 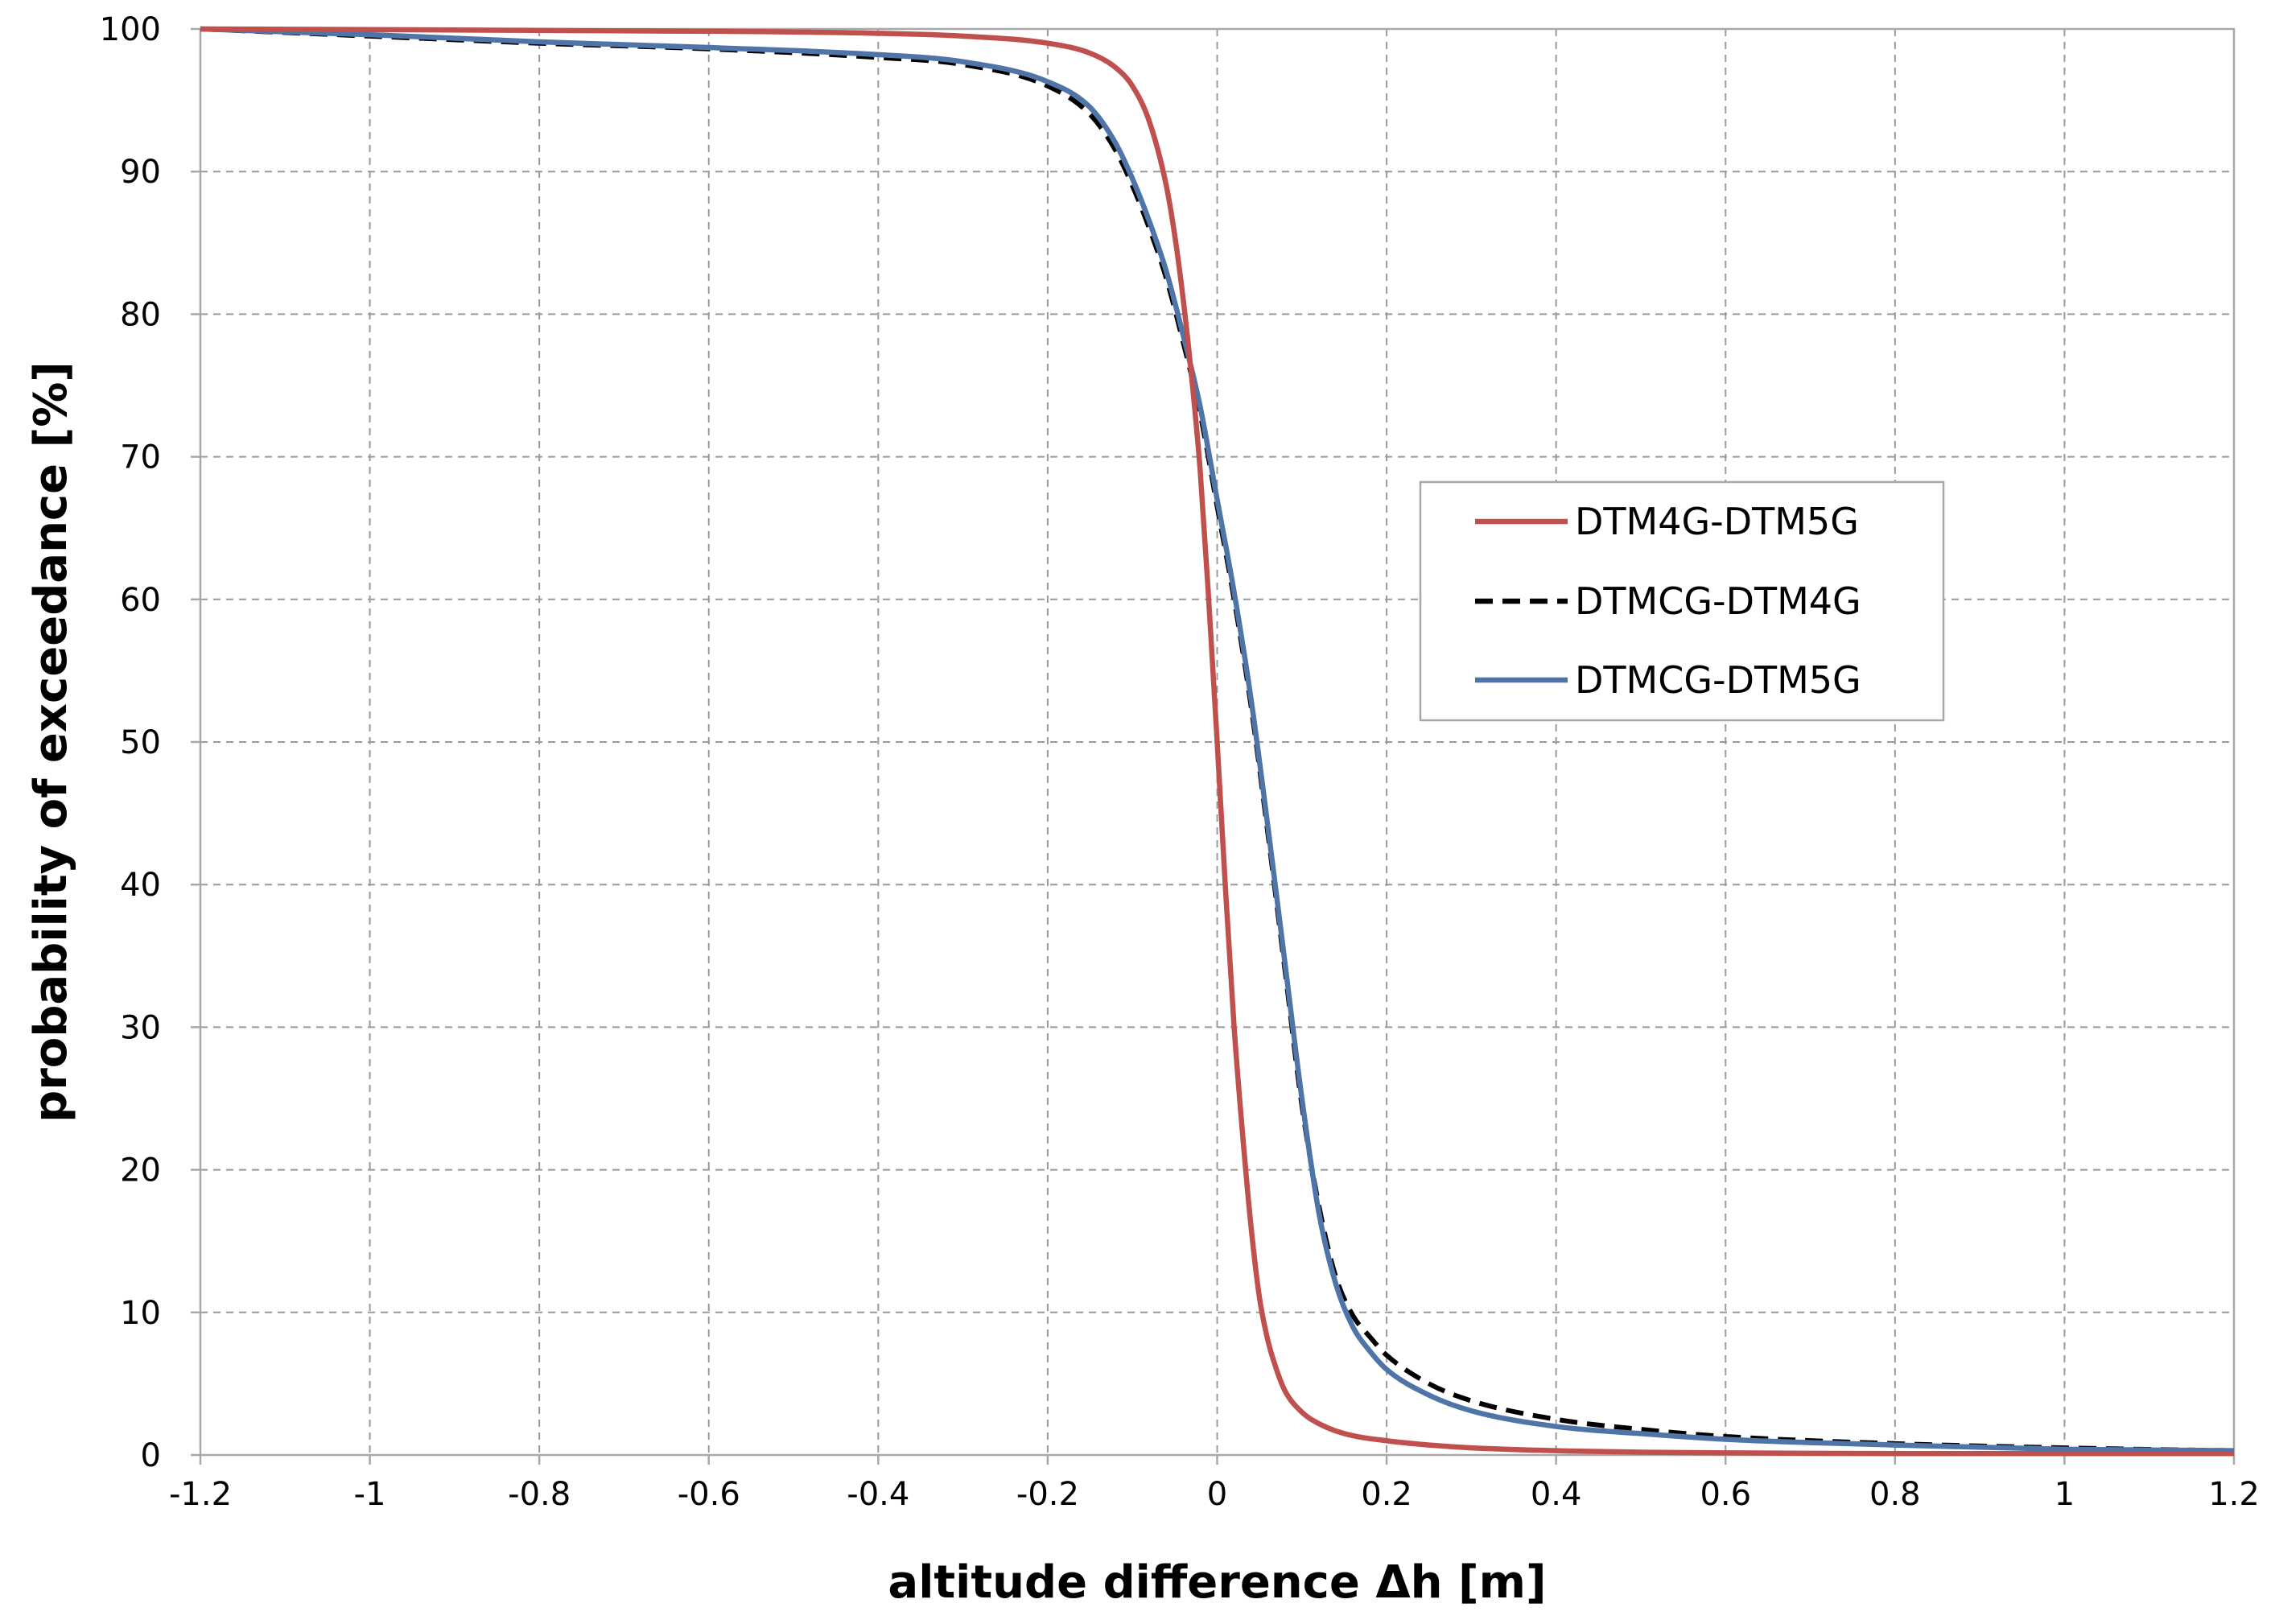 What do you see at coordinates (1718, 601) in the screenshot?
I see `legend-label-dtmcg-dtm4g: DTMCG-DTM4G` at bounding box center [1718, 601].